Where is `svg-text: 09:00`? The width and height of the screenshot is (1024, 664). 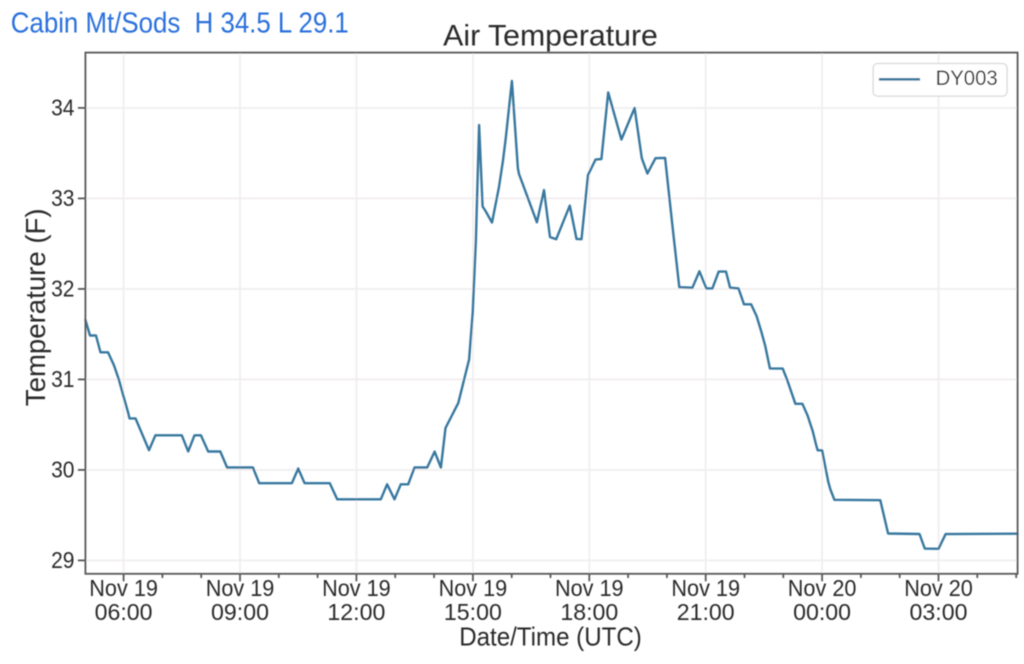 svg-text: 09:00 is located at coordinates (240, 612).